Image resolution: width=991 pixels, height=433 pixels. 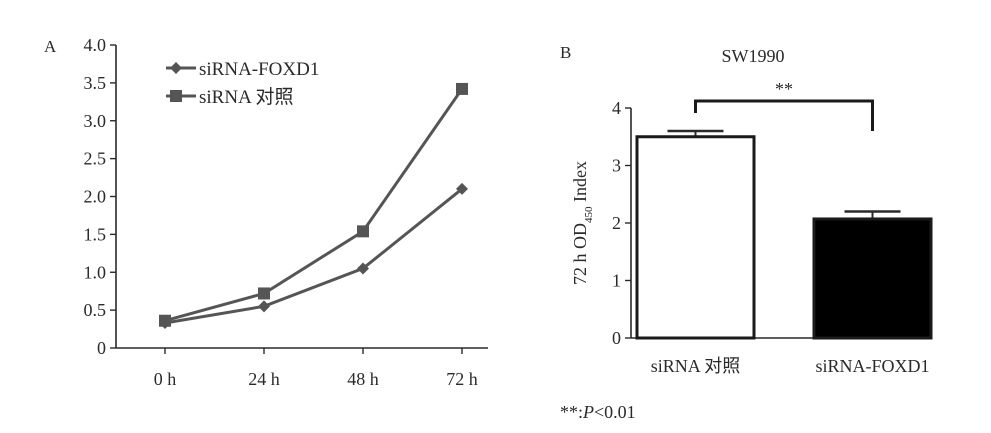 What do you see at coordinates (753, 56) in the screenshot?
I see `panel-b-title: SW1990` at bounding box center [753, 56].